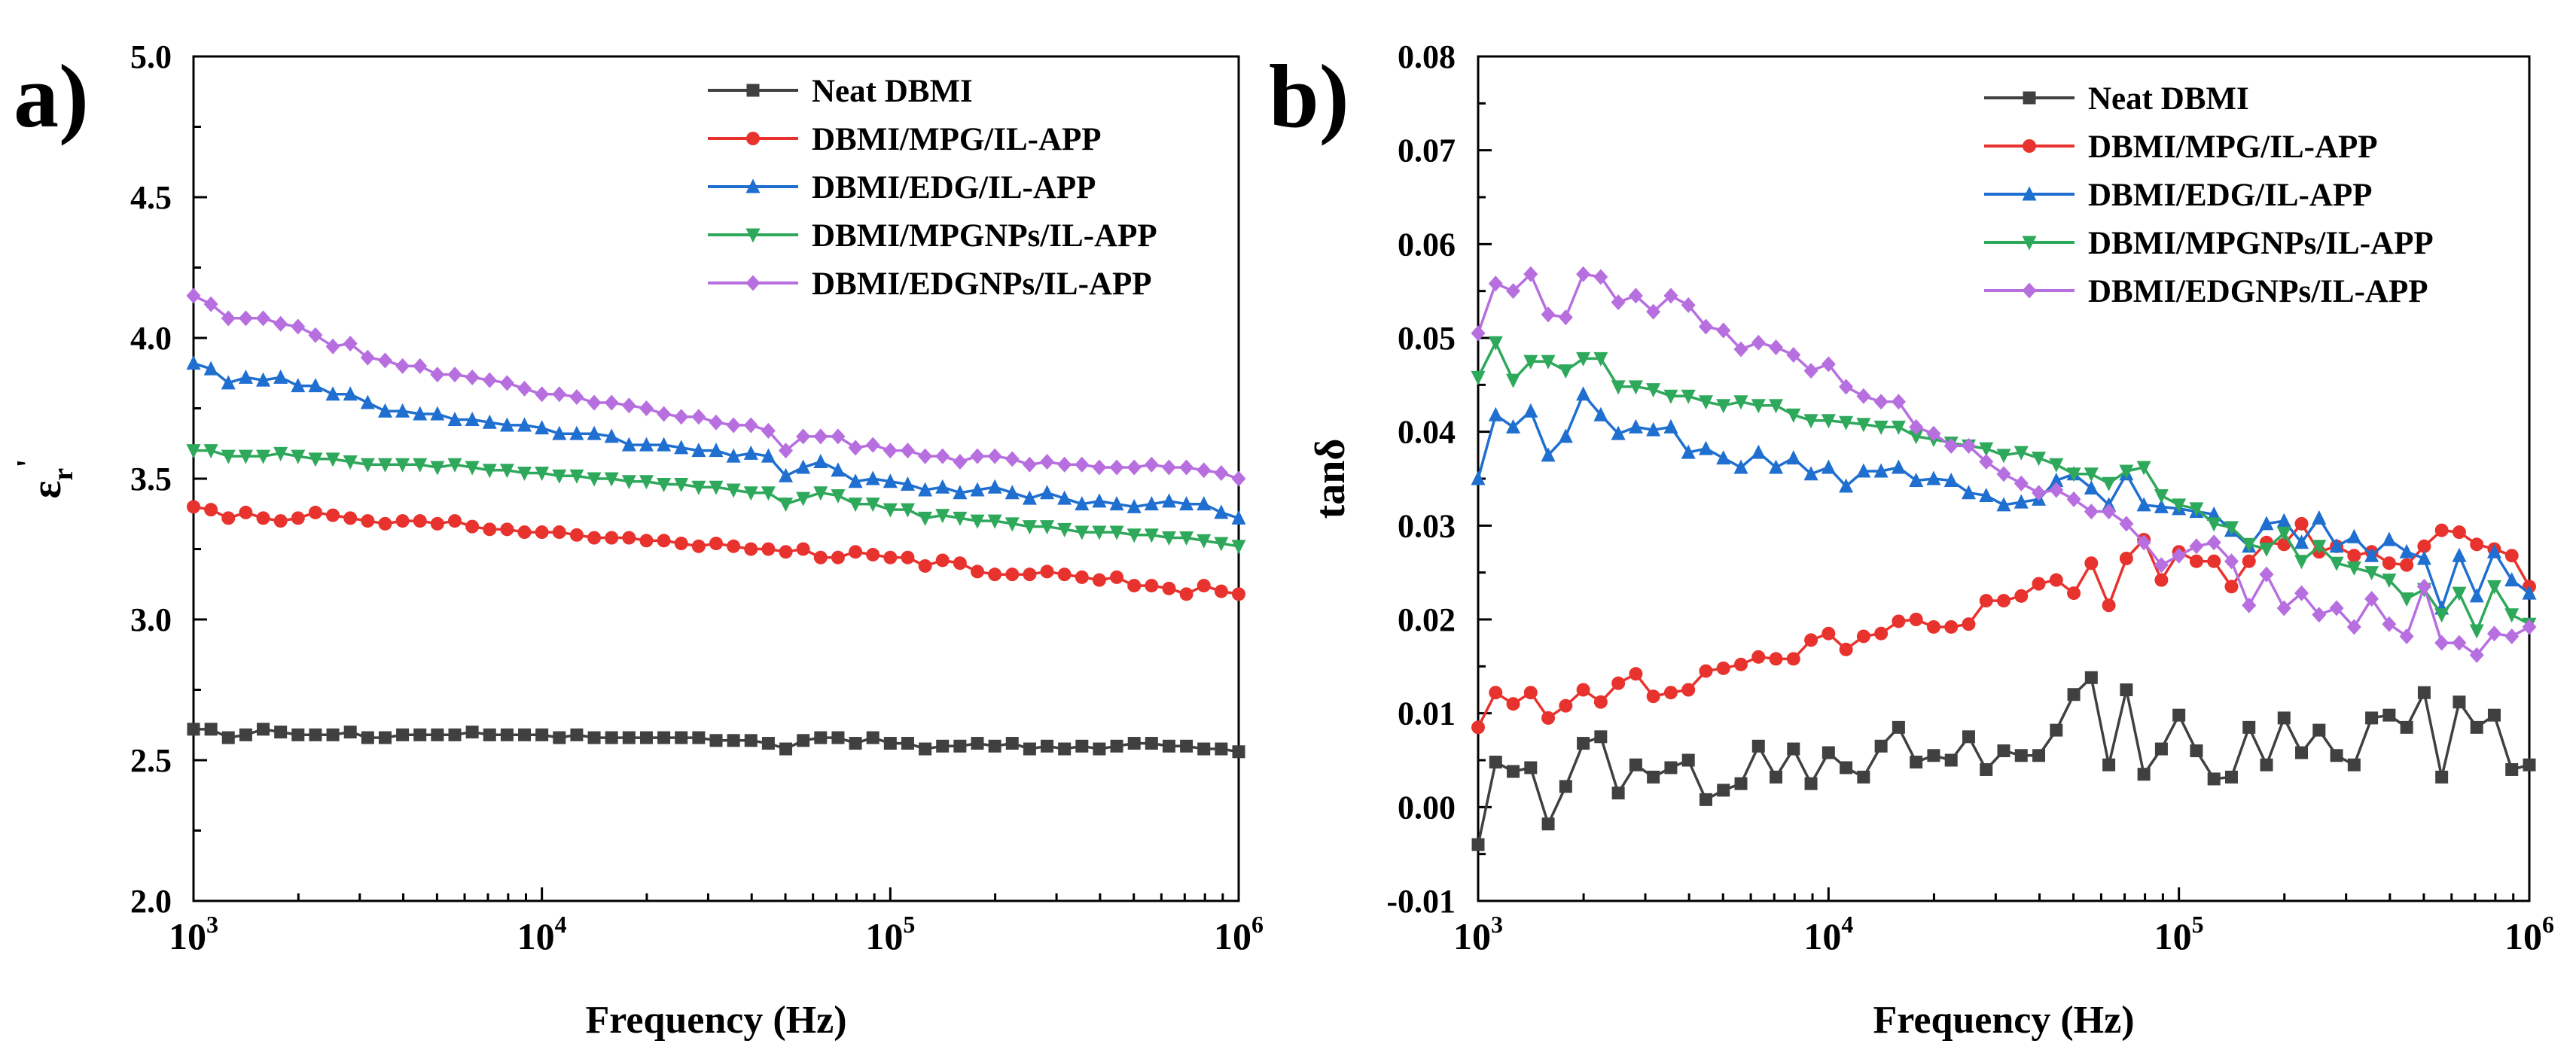 The width and height of the screenshot is (2576, 1062). I want to click on legend-item: DBMI/EDG/IL-APP, so click(2178, 195).